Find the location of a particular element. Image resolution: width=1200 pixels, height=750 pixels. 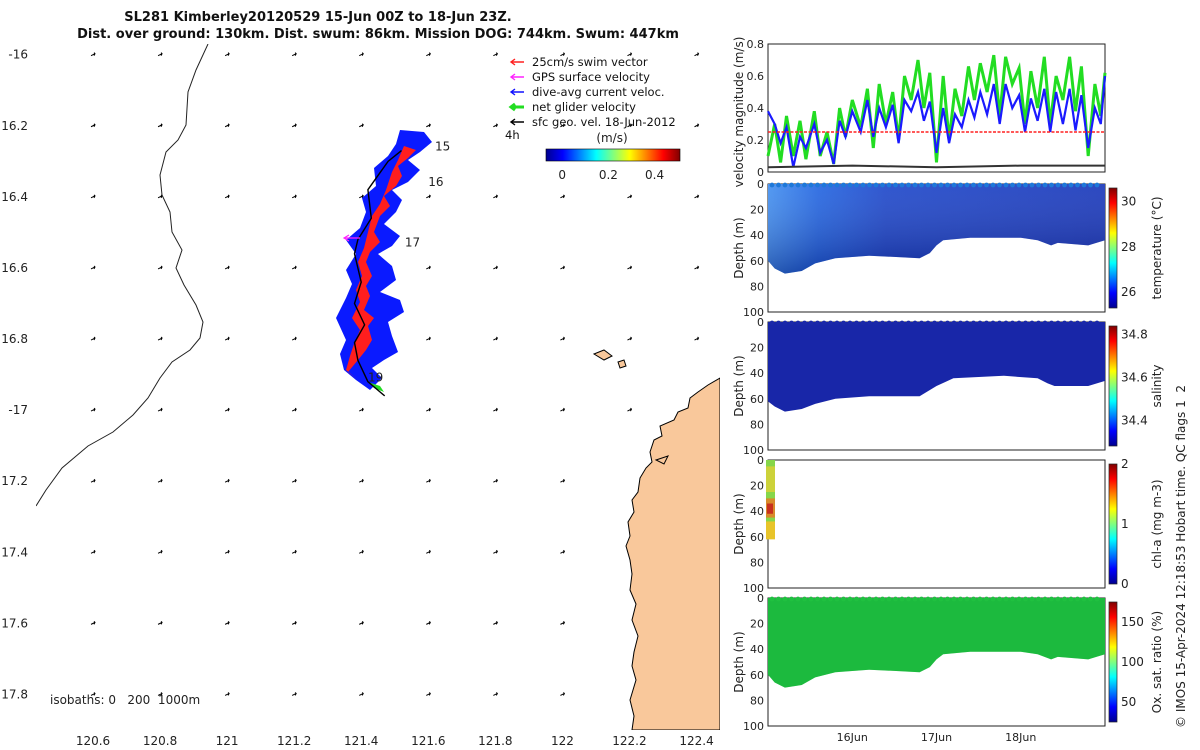

velocity-y-tick-label: 0.8 is located at coordinates (756, 44).